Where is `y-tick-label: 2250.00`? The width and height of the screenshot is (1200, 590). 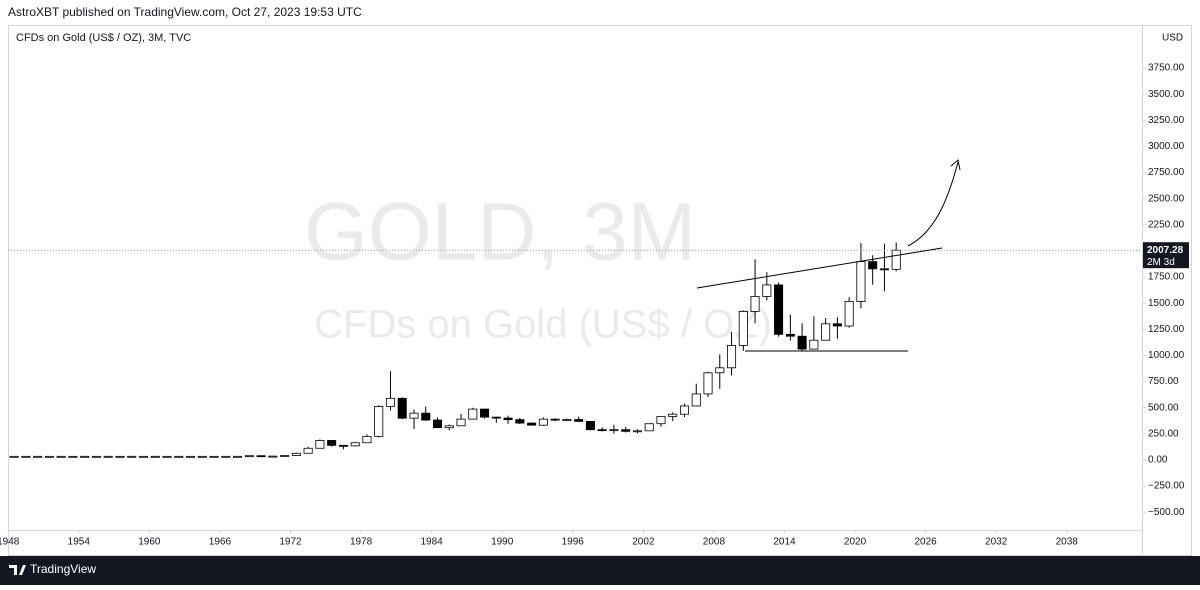 y-tick-label: 2250.00 is located at coordinates (1166, 224).